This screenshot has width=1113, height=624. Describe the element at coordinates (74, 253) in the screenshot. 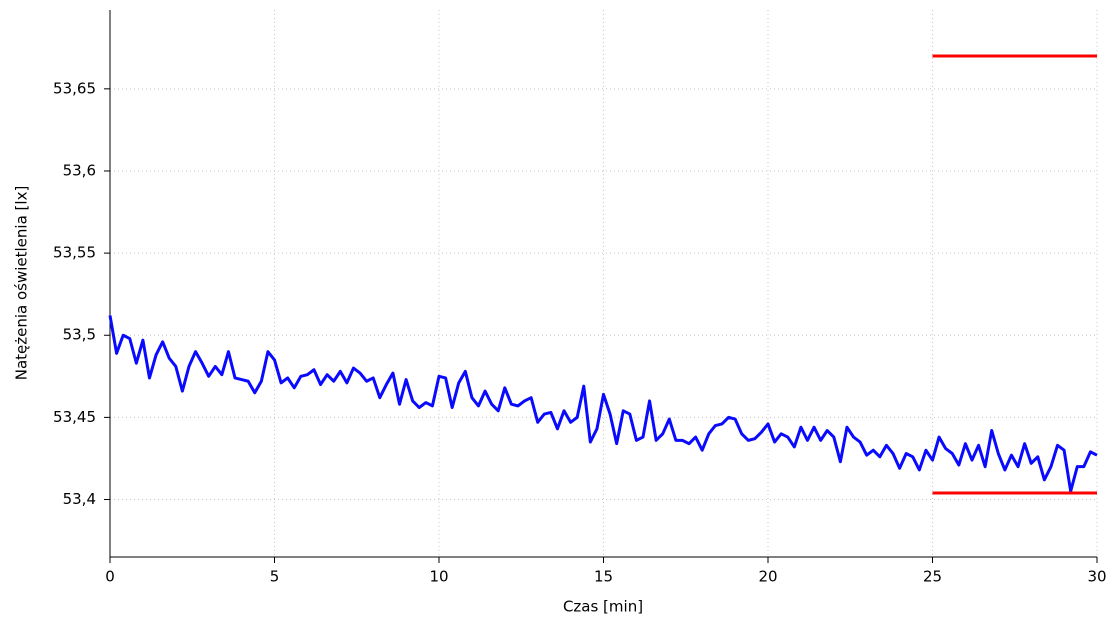

I see `y-tick-label: 53,55` at that location.